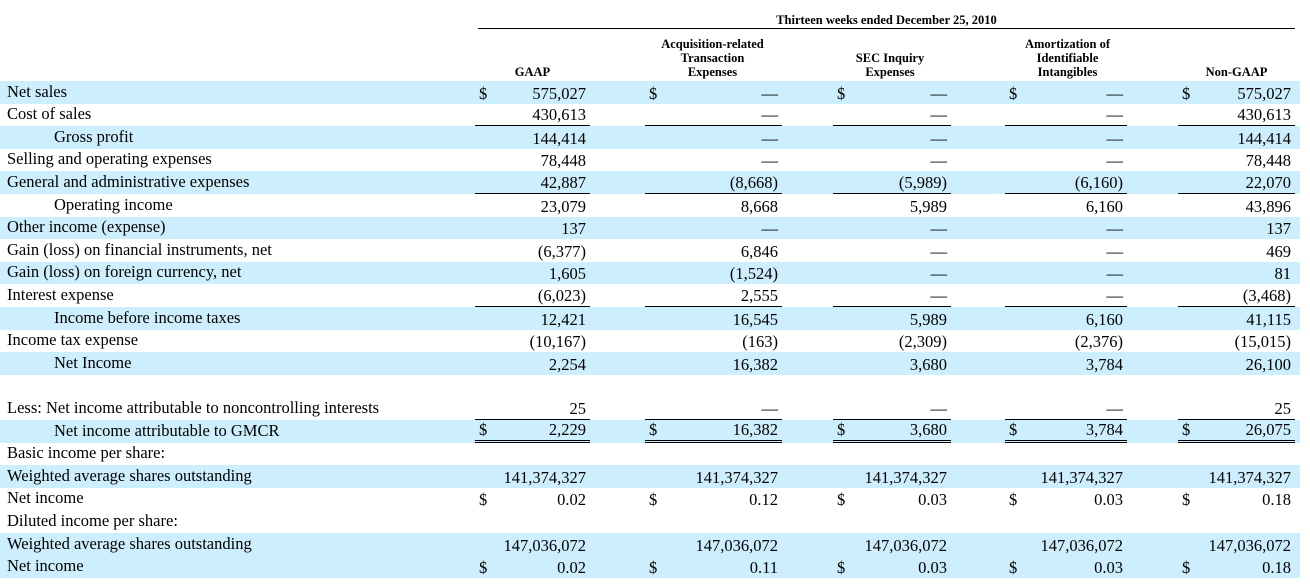  What do you see at coordinates (37, 91) in the screenshot?
I see `row-label: Net sales` at bounding box center [37, 91].